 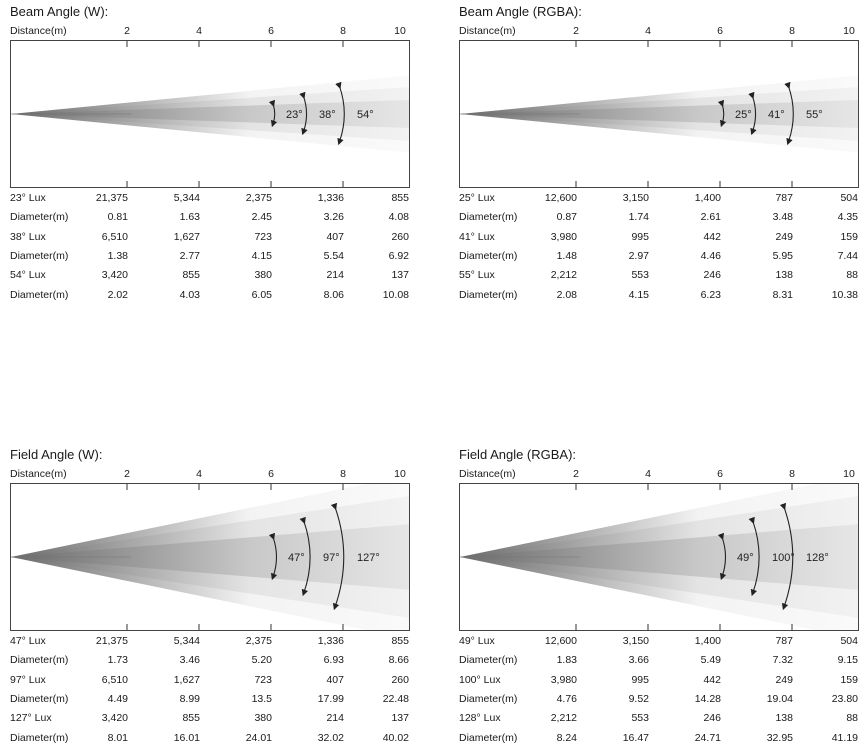 I want to click on angle-label: 127°, so click(x=368, y=558).